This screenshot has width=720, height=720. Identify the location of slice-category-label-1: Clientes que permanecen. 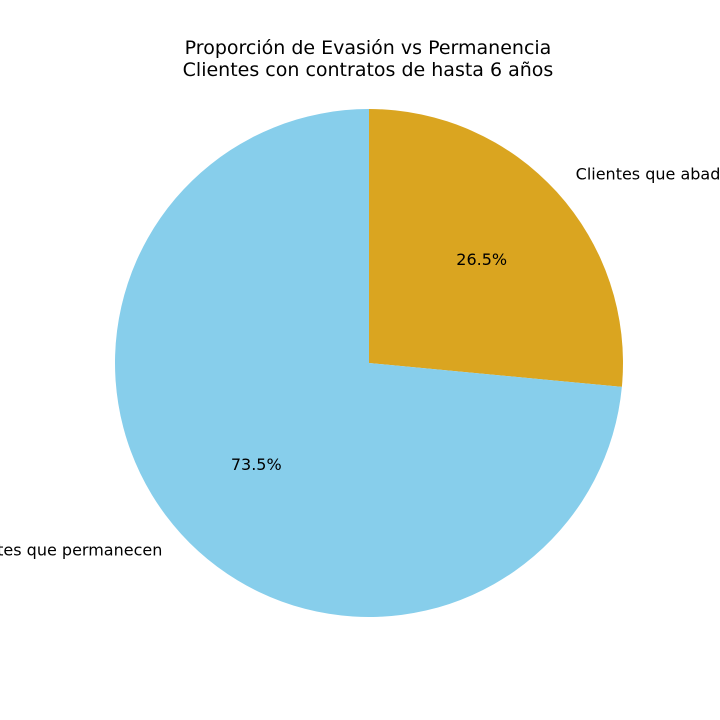
(81, 550).